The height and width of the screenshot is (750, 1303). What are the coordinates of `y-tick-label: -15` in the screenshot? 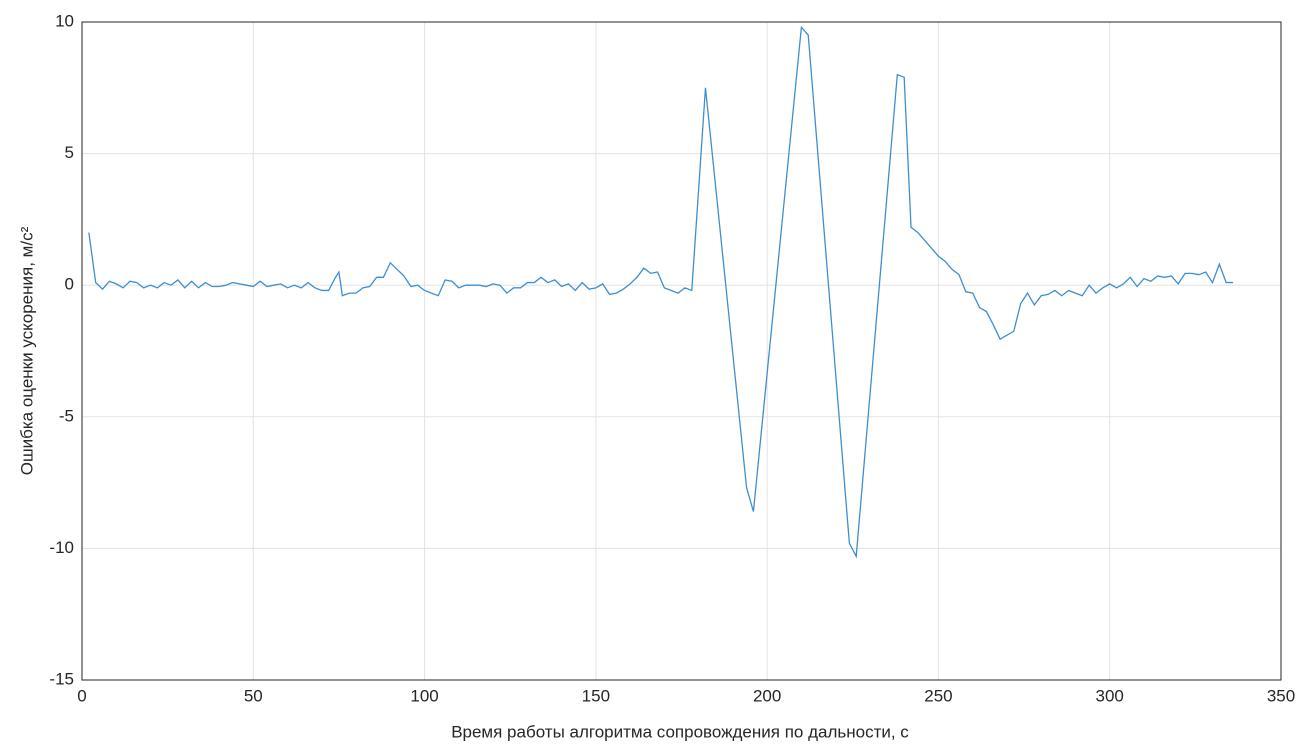 It's located at (61, 678).